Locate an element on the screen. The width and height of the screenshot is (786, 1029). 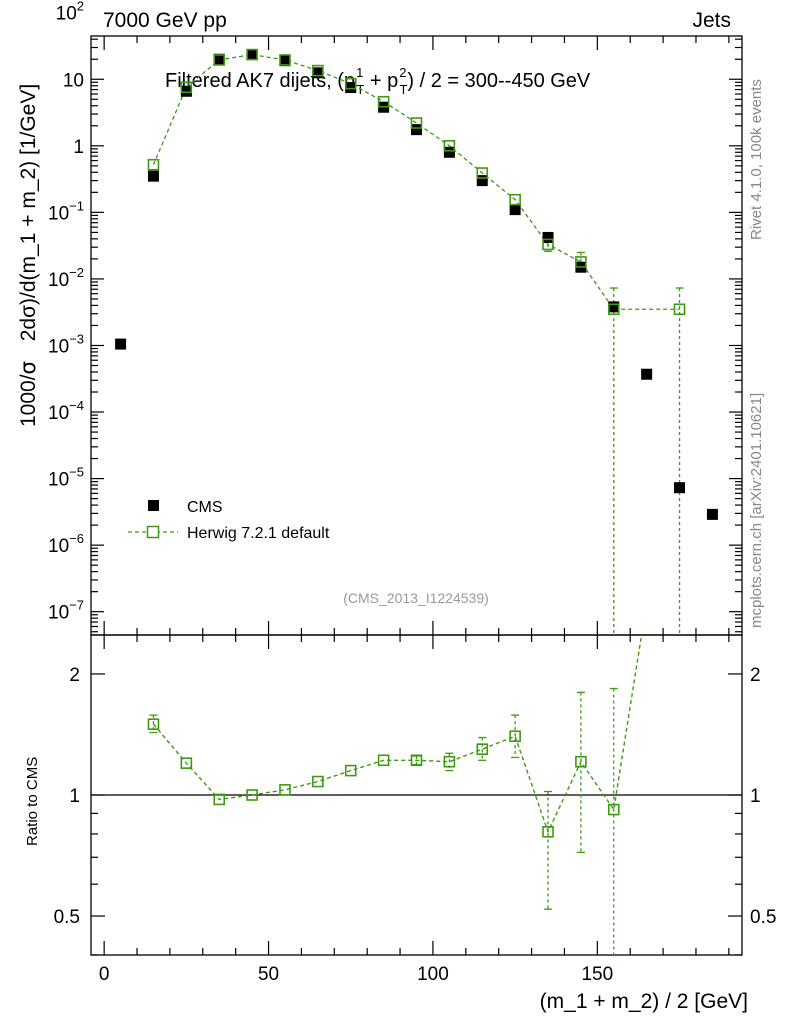
ratio-y-tick-label: 0.5 is located at coordinates (67, 917).